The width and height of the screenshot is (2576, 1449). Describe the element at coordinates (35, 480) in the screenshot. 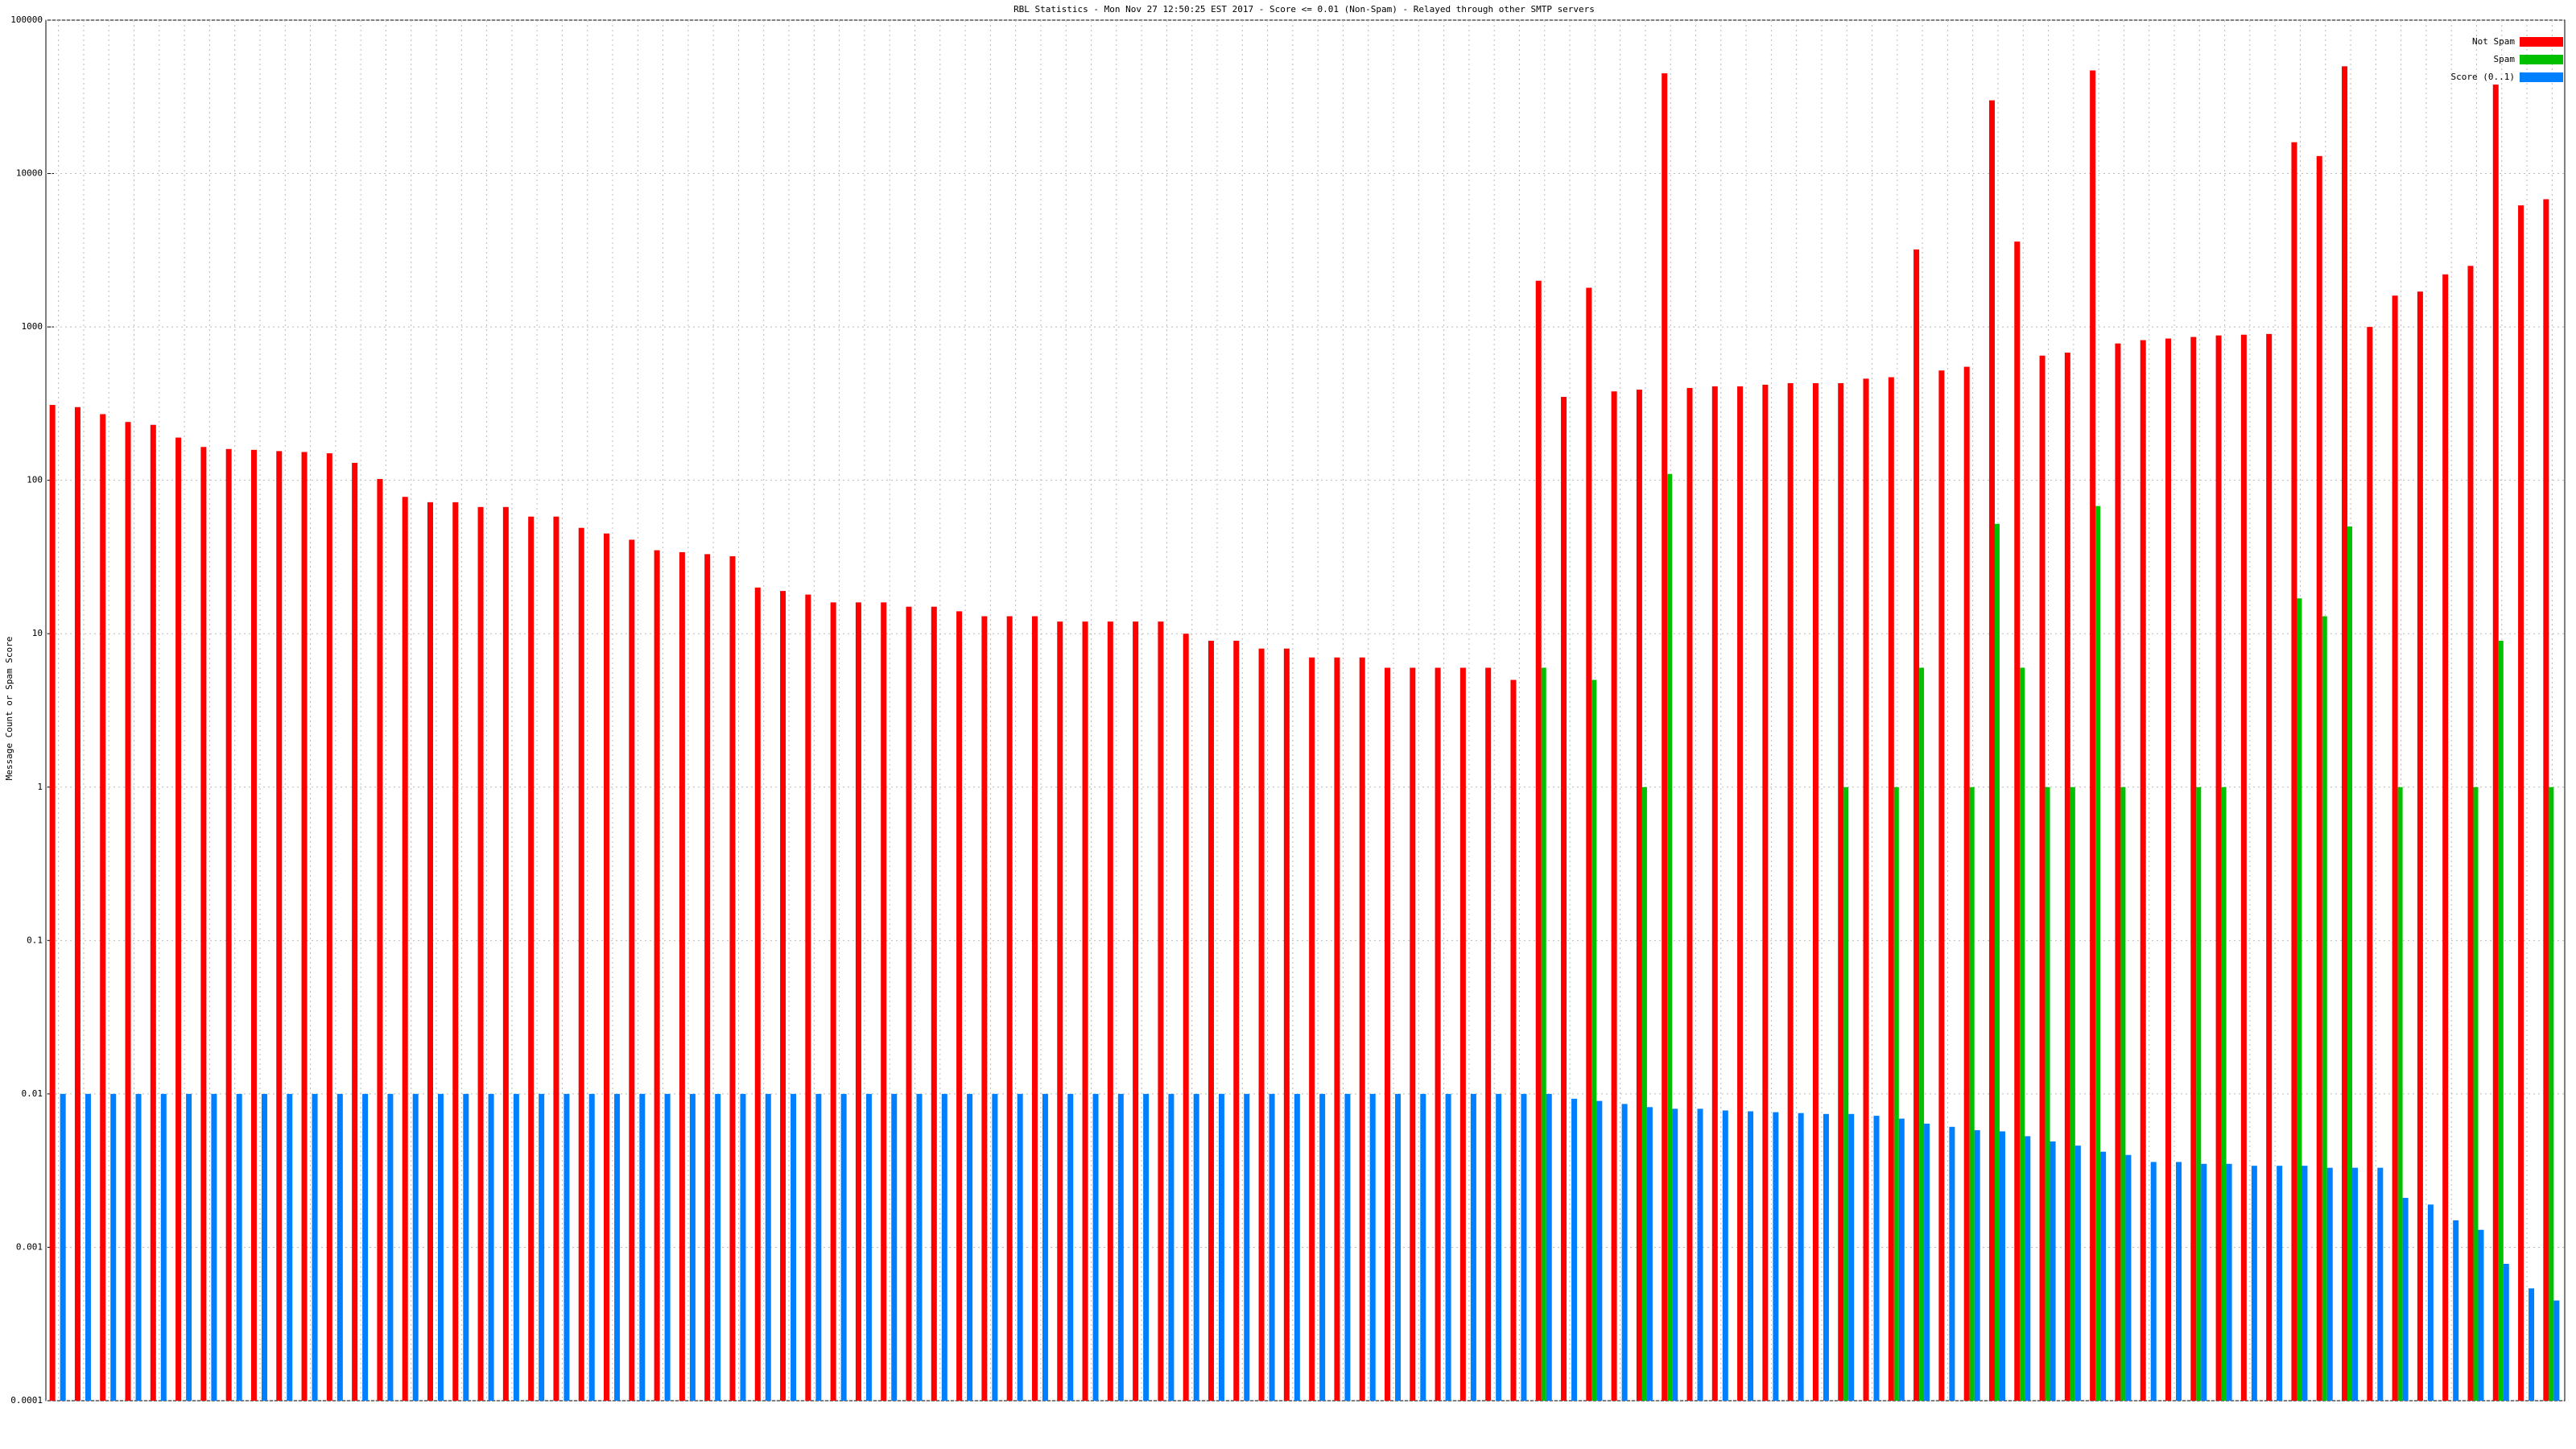

I see `y-tick-label: 100` at that location.